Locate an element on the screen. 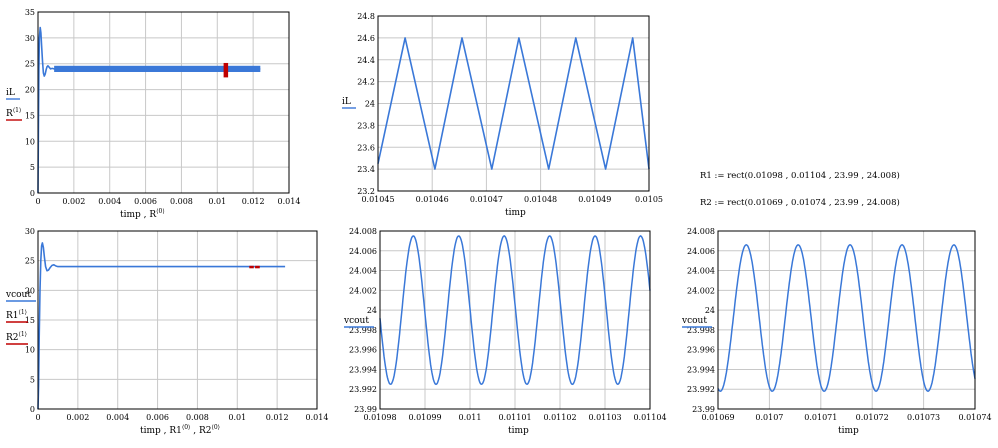 Image resolution: width=998 pixels, height=448 pixels. y-tick-label: 24.4 is located at coordinates (366, 60).